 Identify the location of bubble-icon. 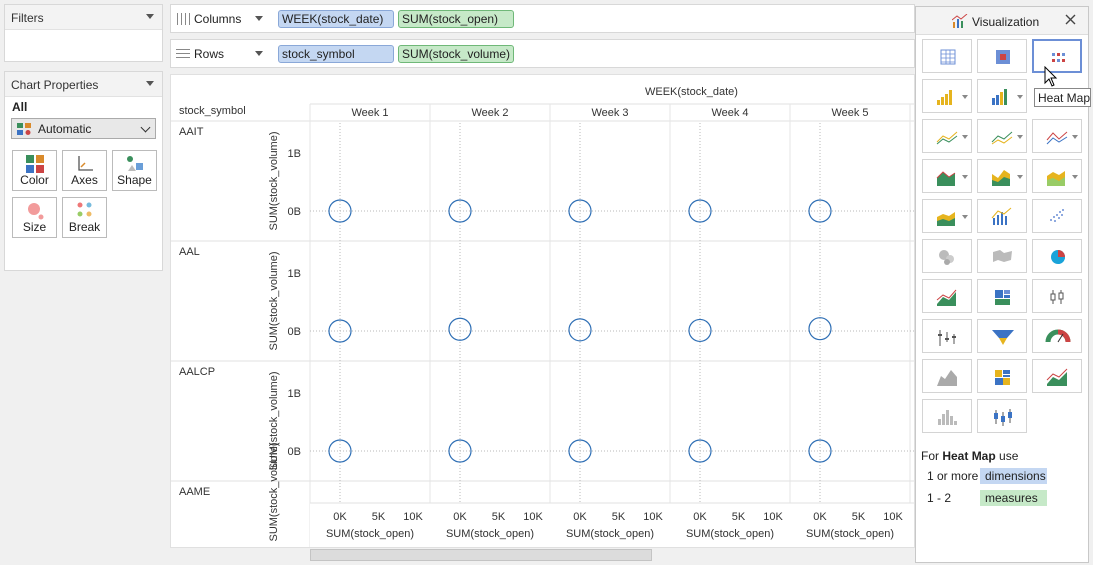
(946, 257).